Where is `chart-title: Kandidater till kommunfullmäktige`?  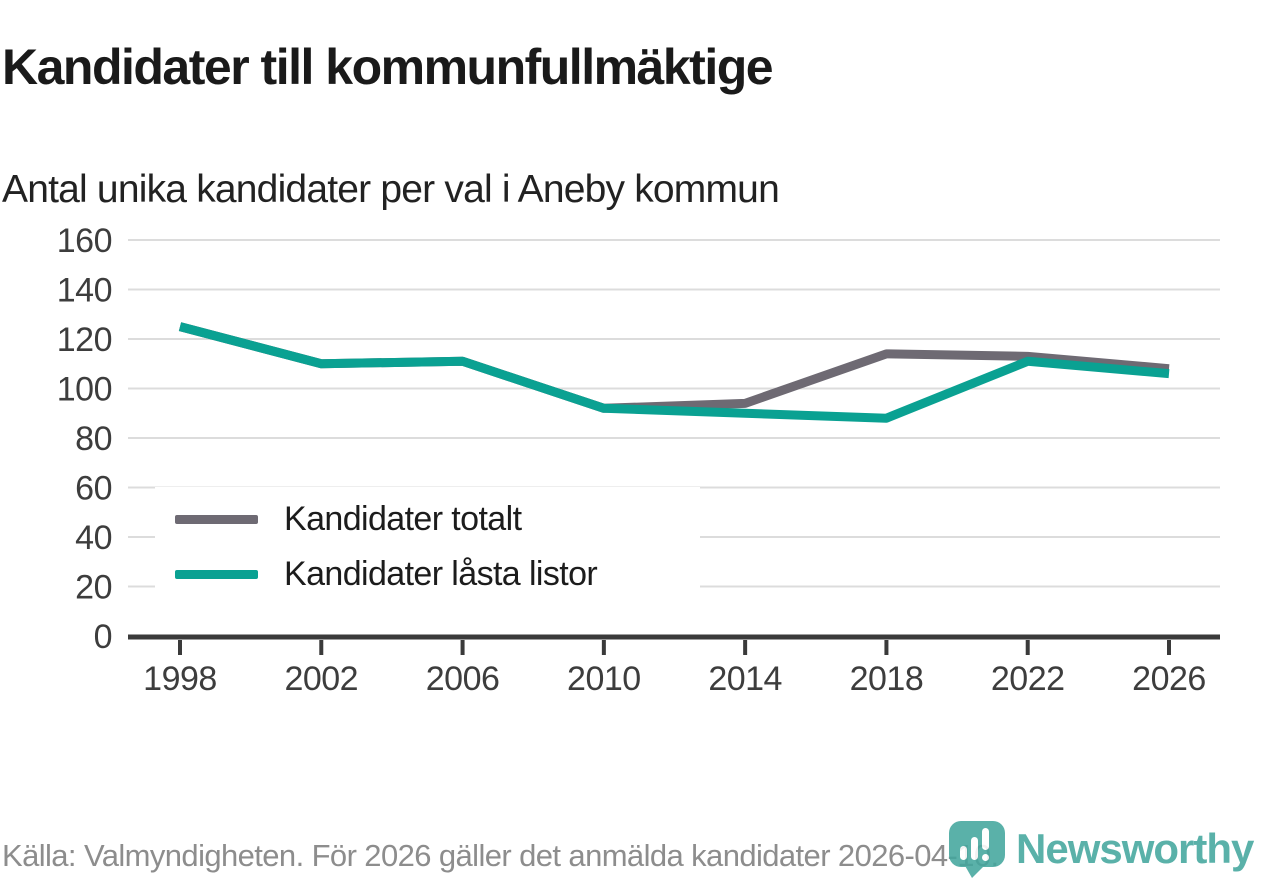 chart-title: Kandidater till kommunfullmäktige is located at coordinates (388, 66).